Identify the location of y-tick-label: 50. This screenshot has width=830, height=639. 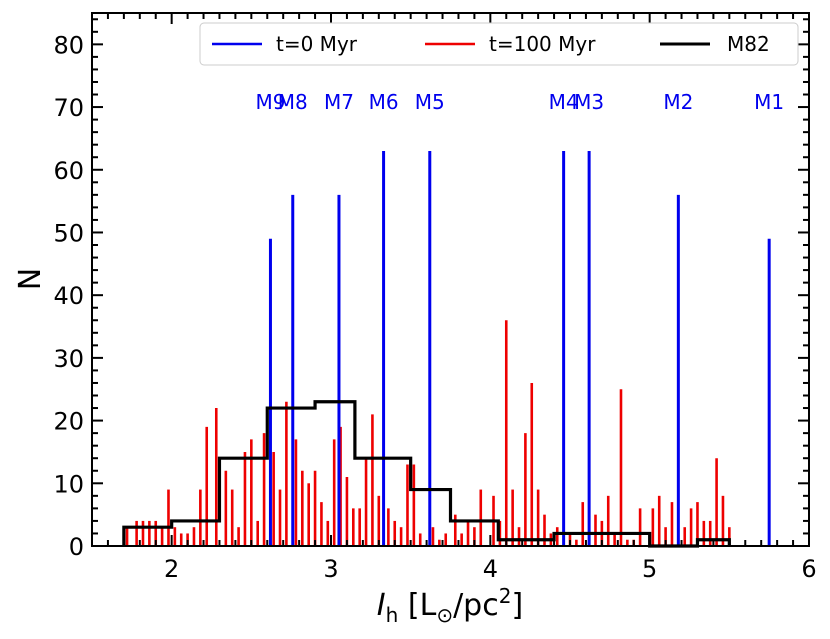
(68, 233).